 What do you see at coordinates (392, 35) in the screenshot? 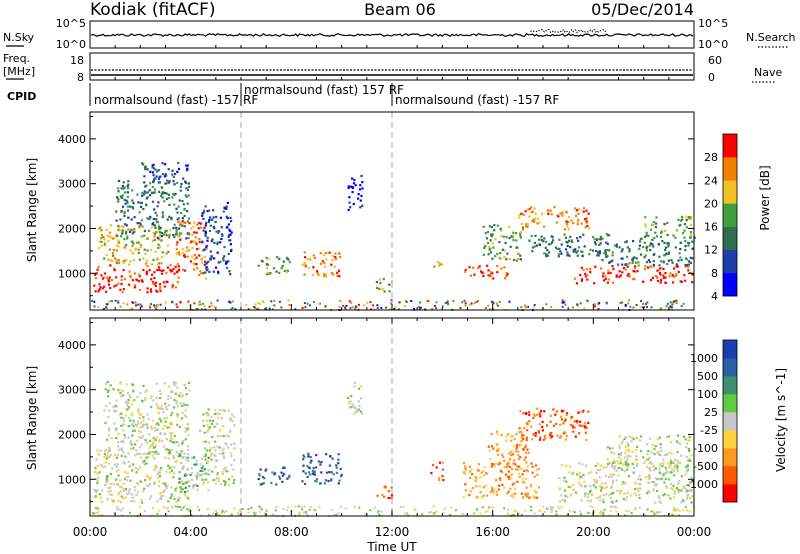
I see `noise-trace` at bounding box center [392, 35].